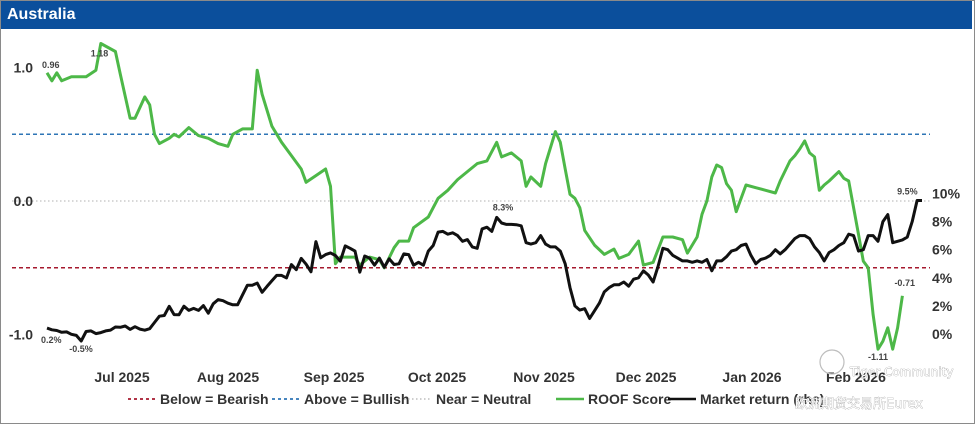 The width and height of the screenshot is (975, 424). I want to click on legend-label: Below = Bearish, so click(214, 399).